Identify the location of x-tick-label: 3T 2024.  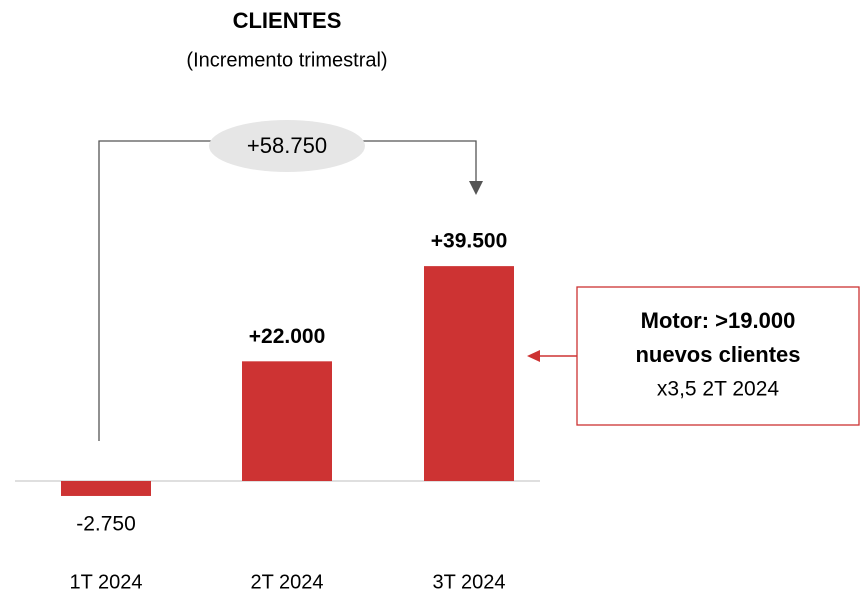
(468, 582).